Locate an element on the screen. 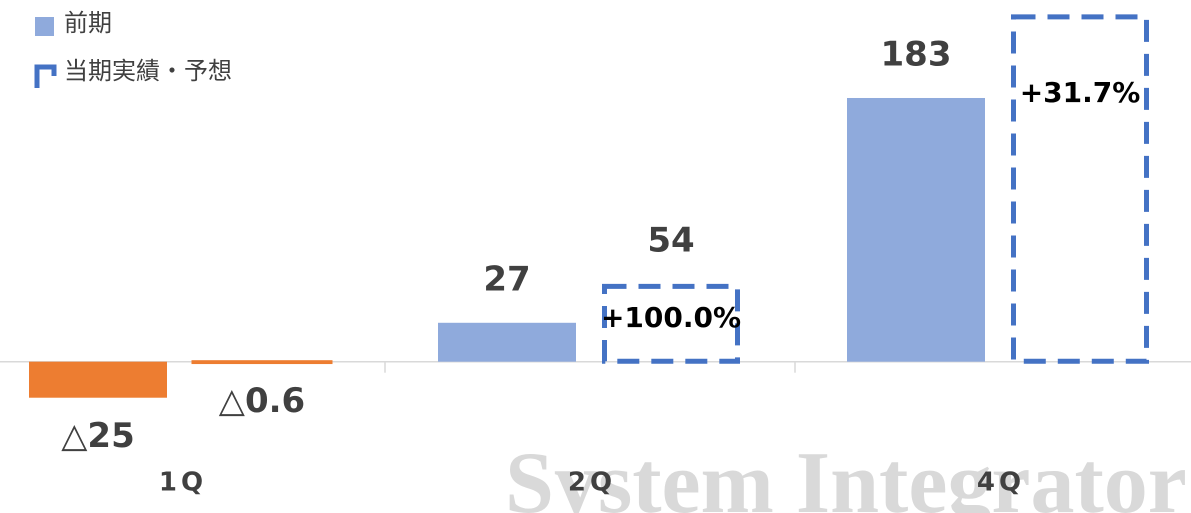 The image size is (1191, 513). data-label: 54 is located at coordinates (670, 240).